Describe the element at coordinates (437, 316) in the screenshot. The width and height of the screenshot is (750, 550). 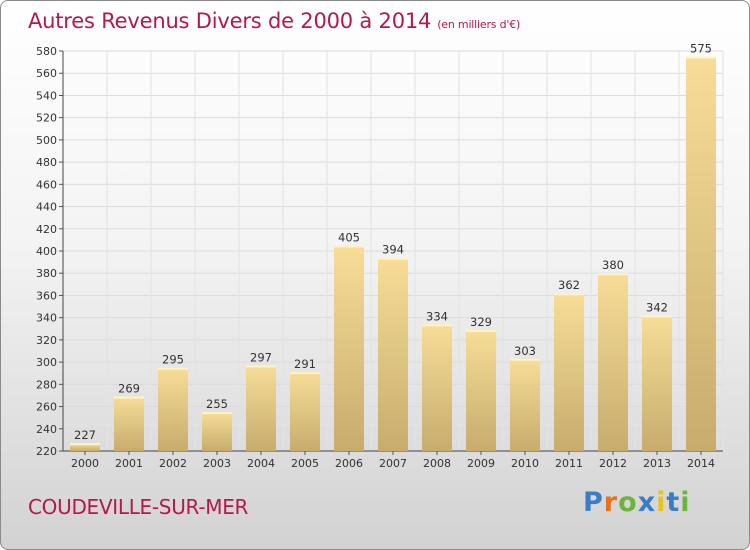
I see `bar-value-label: 334` at that location.